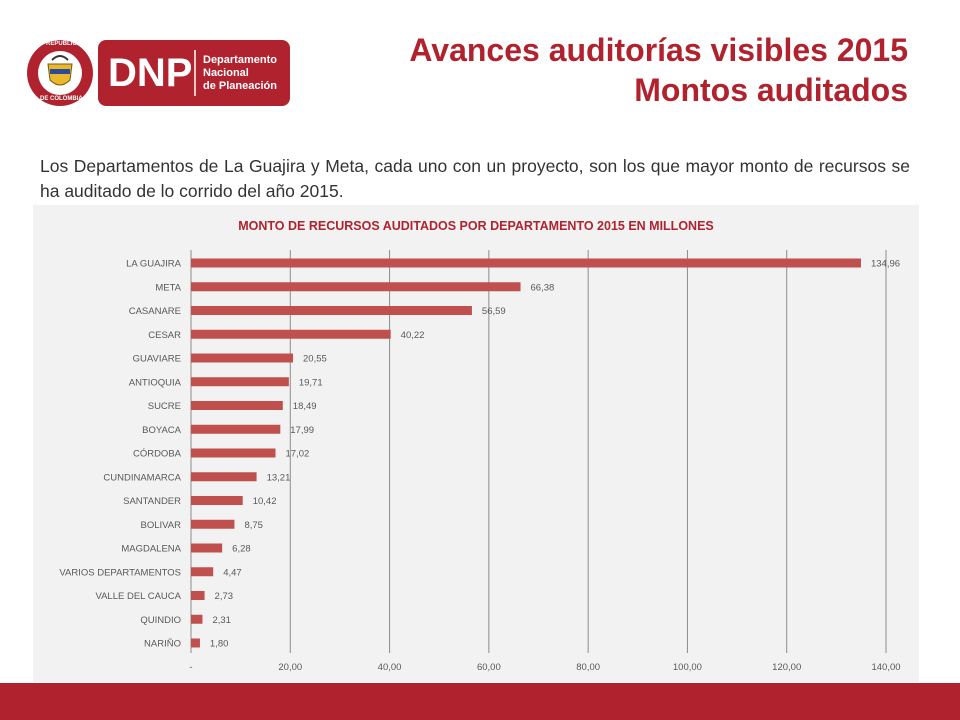 Image resolution: width=960 pixels, height=720 pixels. What do you see at coordinates (302, 430) in the screenshot?
I see `value-label: 17,99` at bounding box center [302, 430].